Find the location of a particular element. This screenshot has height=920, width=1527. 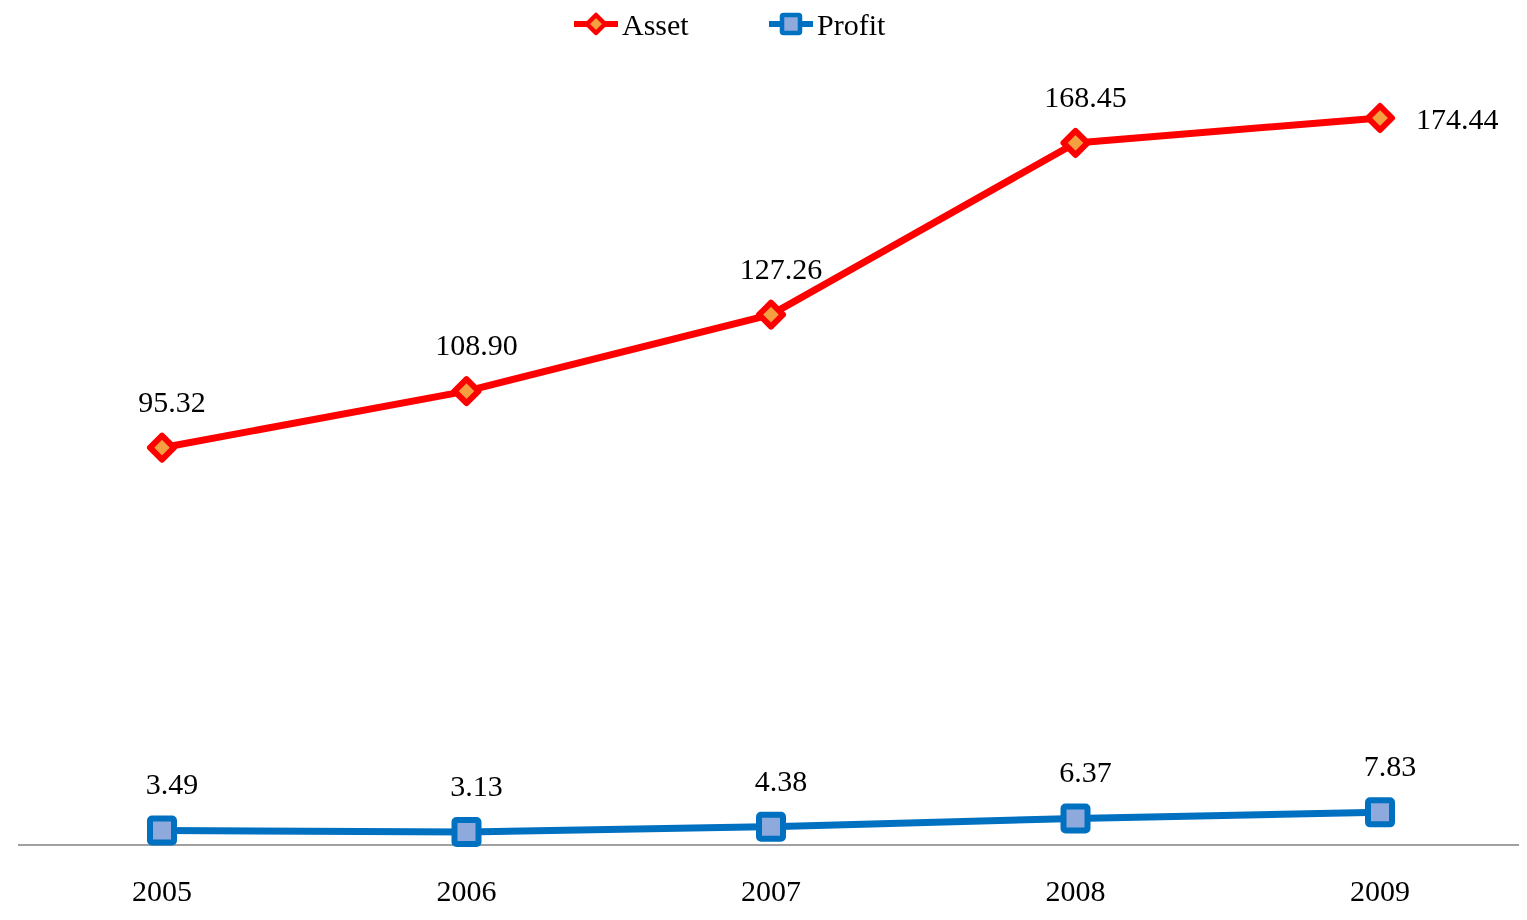

legend-label: Profit is located at coordinates (851, 24).